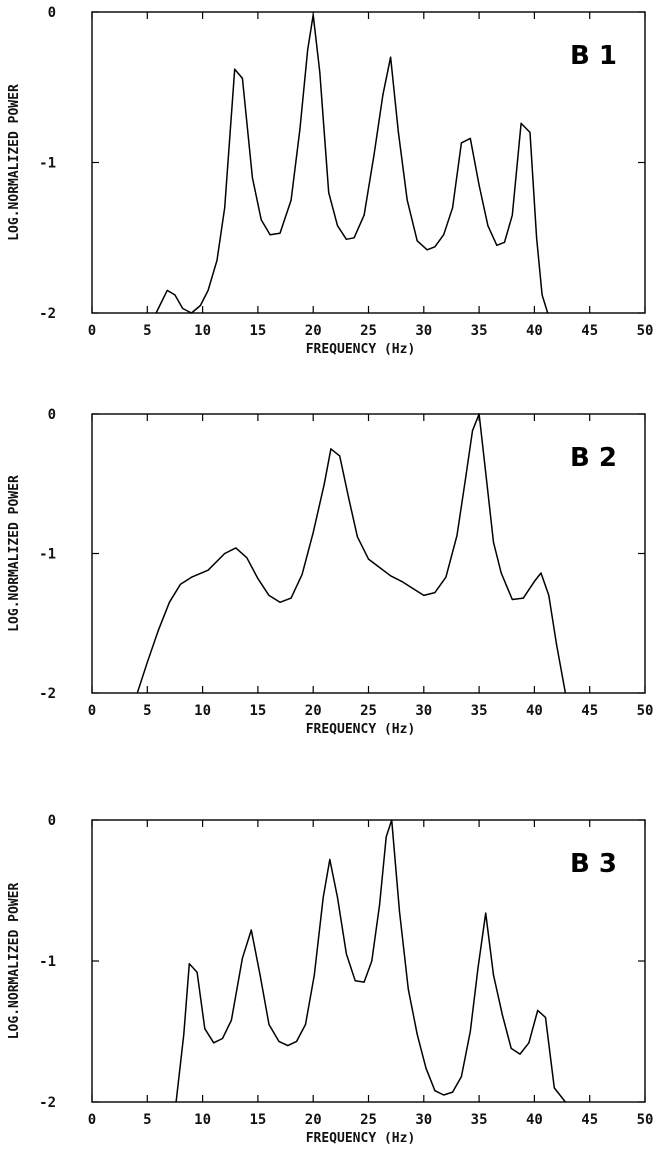  I want to click on x-axis-title: FREQUENCY (Hz), so click(361, 729).